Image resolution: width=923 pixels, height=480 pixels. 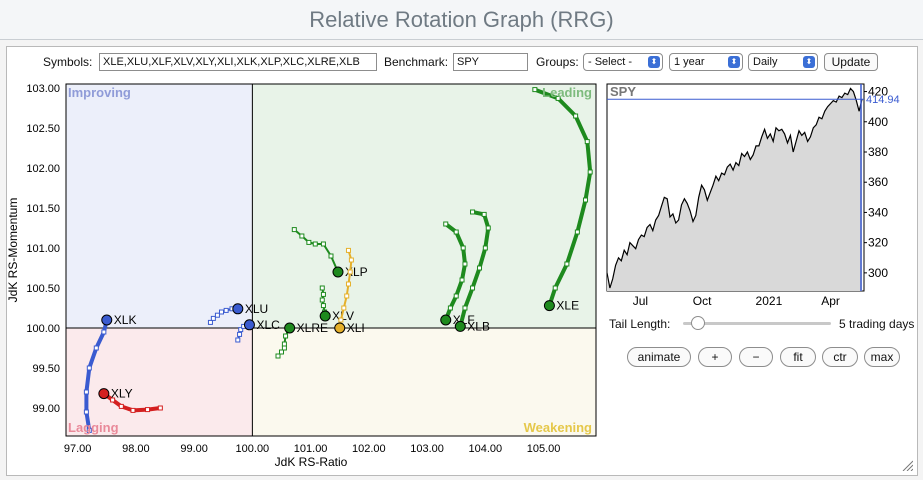 I want to click on spy-area, so click(x=734, y=189).